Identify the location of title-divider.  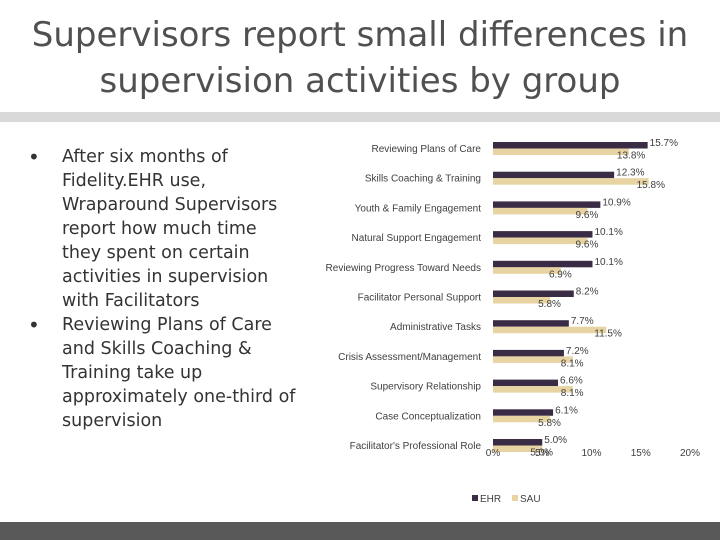
(360, 117).